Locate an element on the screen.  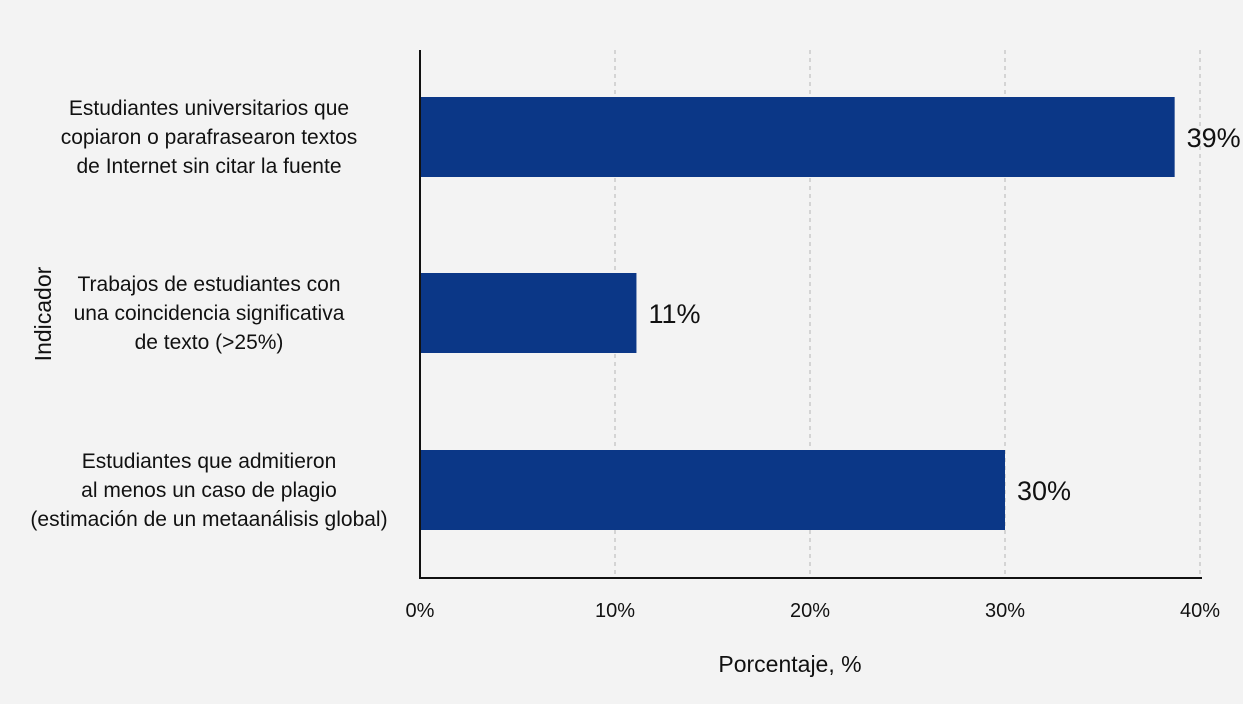
category-label-line: copiaron o parafrasearon textos is located at coordinates (209, 137).